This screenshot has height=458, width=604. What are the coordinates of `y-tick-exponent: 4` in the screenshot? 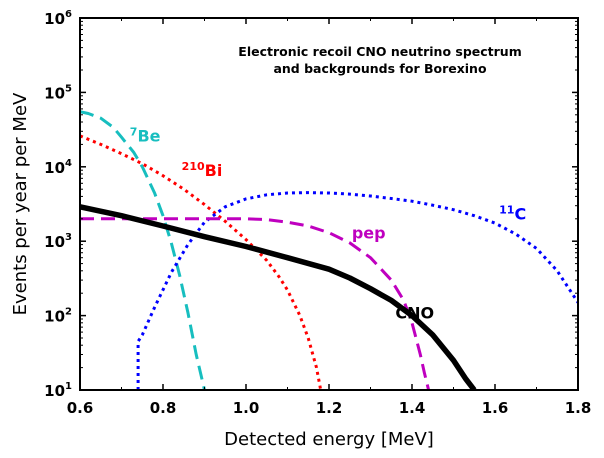 It's located at (68, 163).